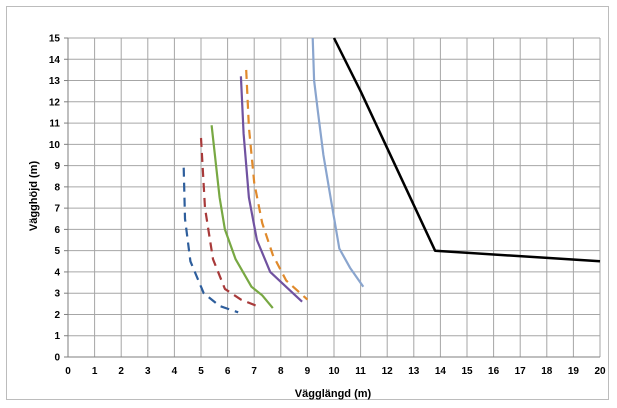 The width and height of the screenshot is (617, 408). I want to click on y-tick-label: 12, so click(55, 102).